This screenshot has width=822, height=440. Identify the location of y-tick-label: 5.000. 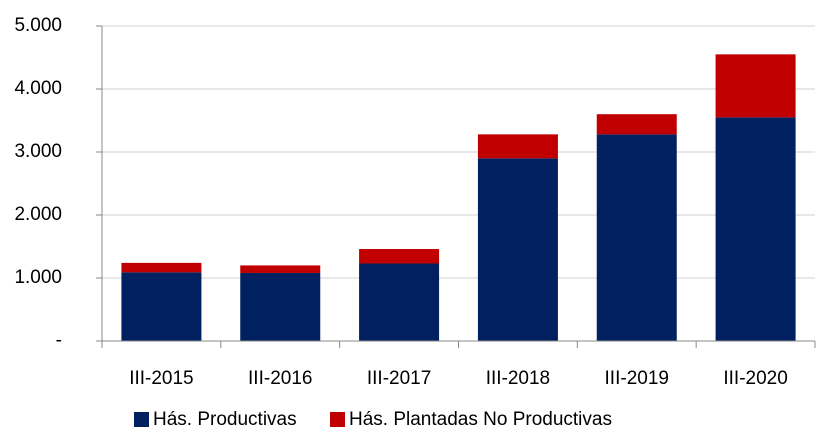
(38, 25).